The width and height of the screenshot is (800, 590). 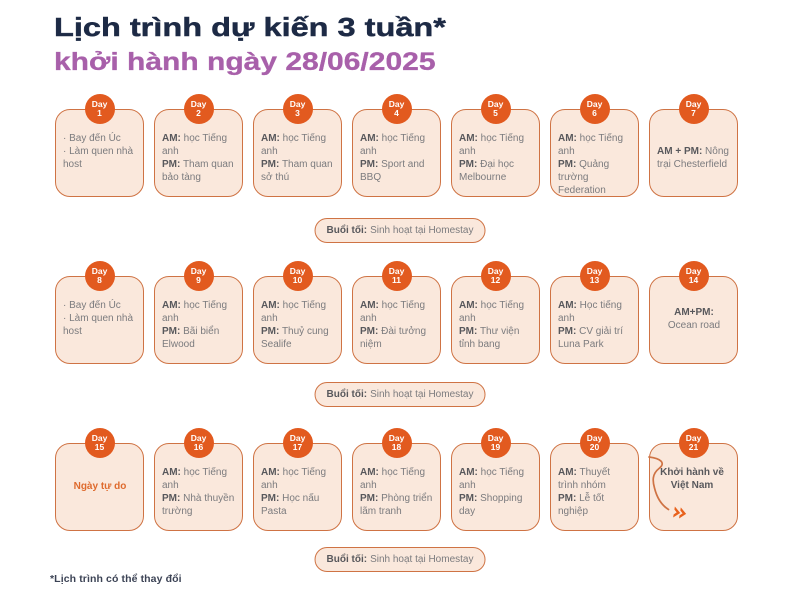 What do you see at coordinates (491, 505) in the screenshot?
I see `schedule-line: PM: Shopping day` at bounding box center [491, 505].